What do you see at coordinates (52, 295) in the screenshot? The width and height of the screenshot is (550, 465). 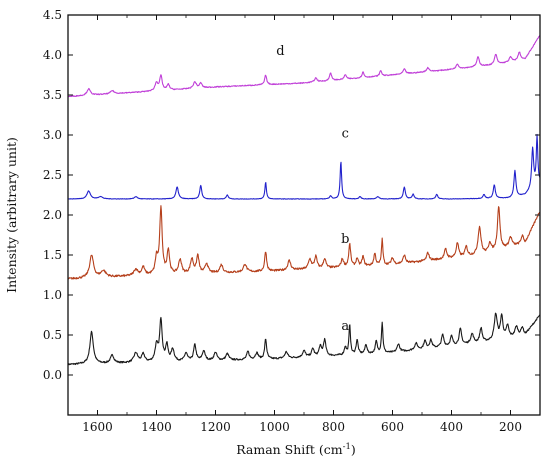 I see `y-tick-label: 1.0` at bounding box center [52, 295].